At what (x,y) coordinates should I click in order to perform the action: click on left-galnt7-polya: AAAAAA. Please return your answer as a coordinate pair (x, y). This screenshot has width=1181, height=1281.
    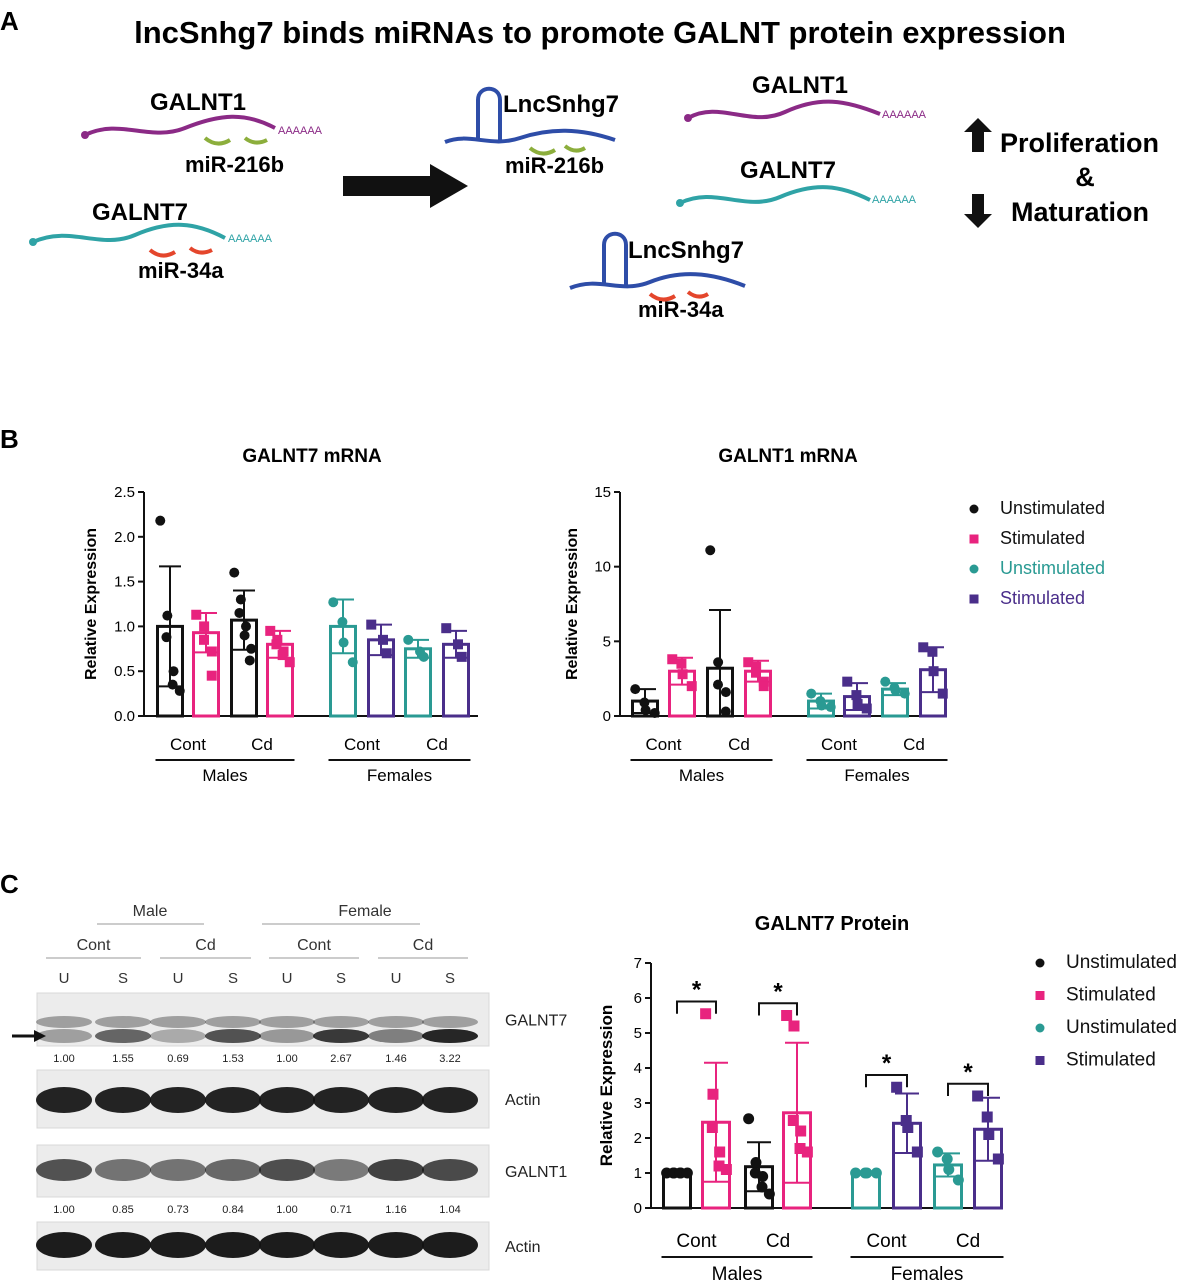
    Looking at the image, I should click on (250, 239).